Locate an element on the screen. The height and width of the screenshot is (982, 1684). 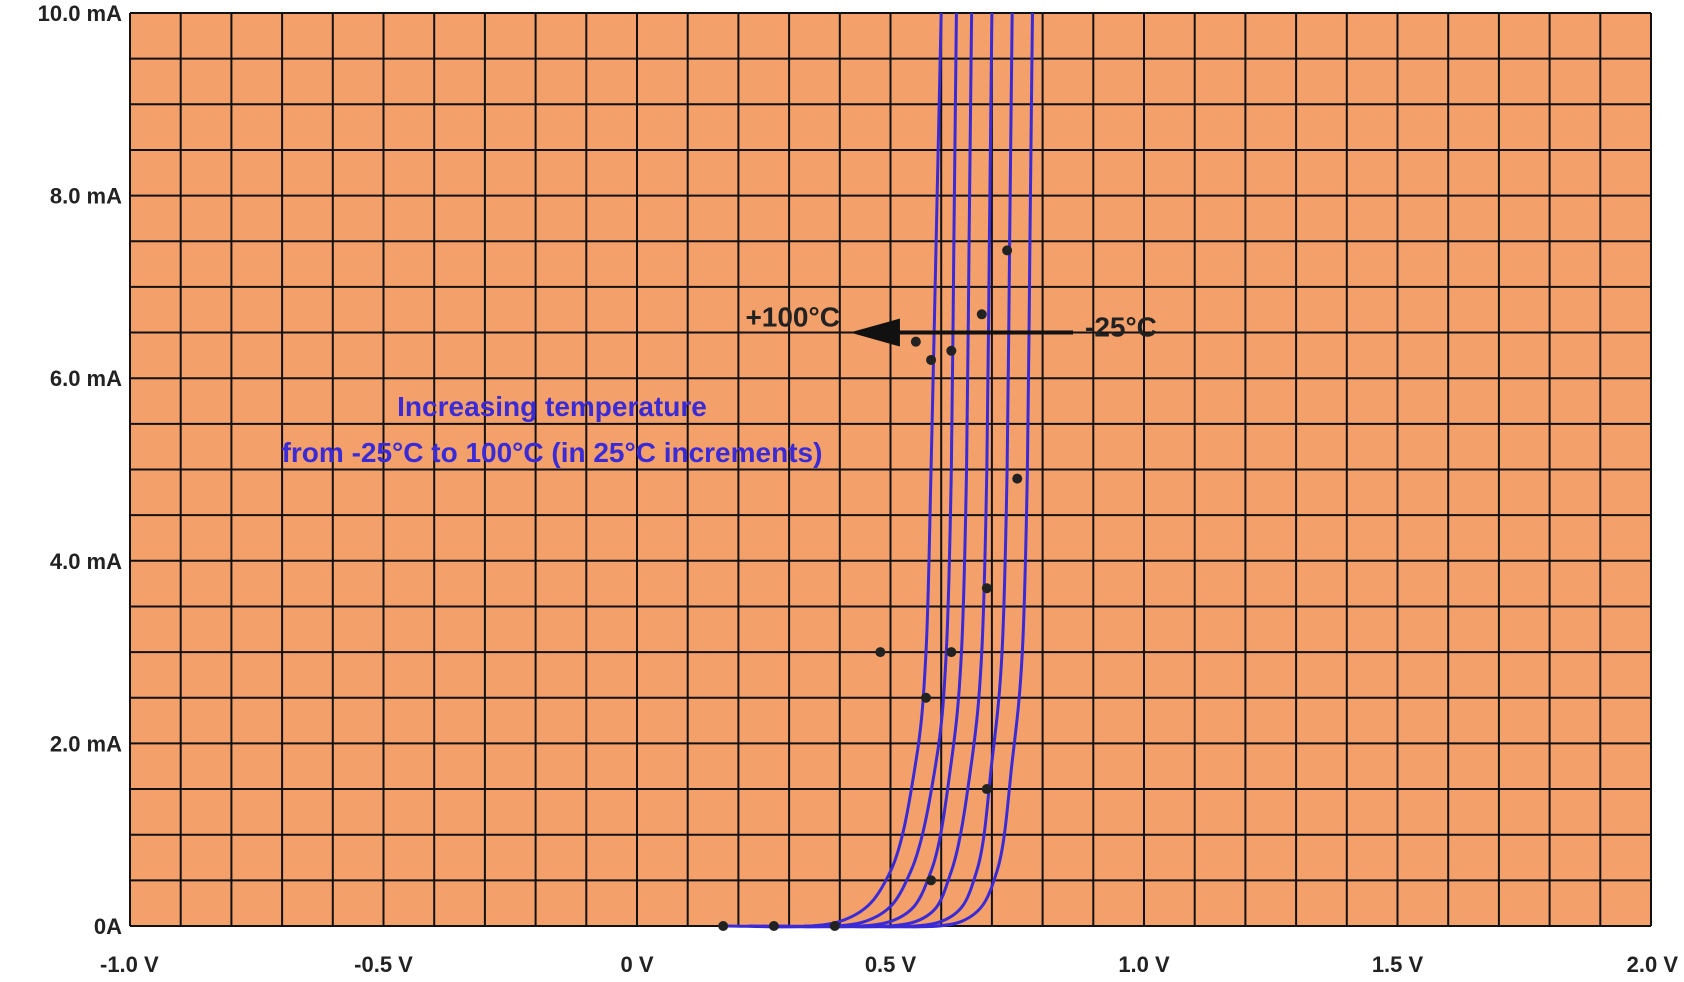
arrow-head is located at coordinates (874, 332).